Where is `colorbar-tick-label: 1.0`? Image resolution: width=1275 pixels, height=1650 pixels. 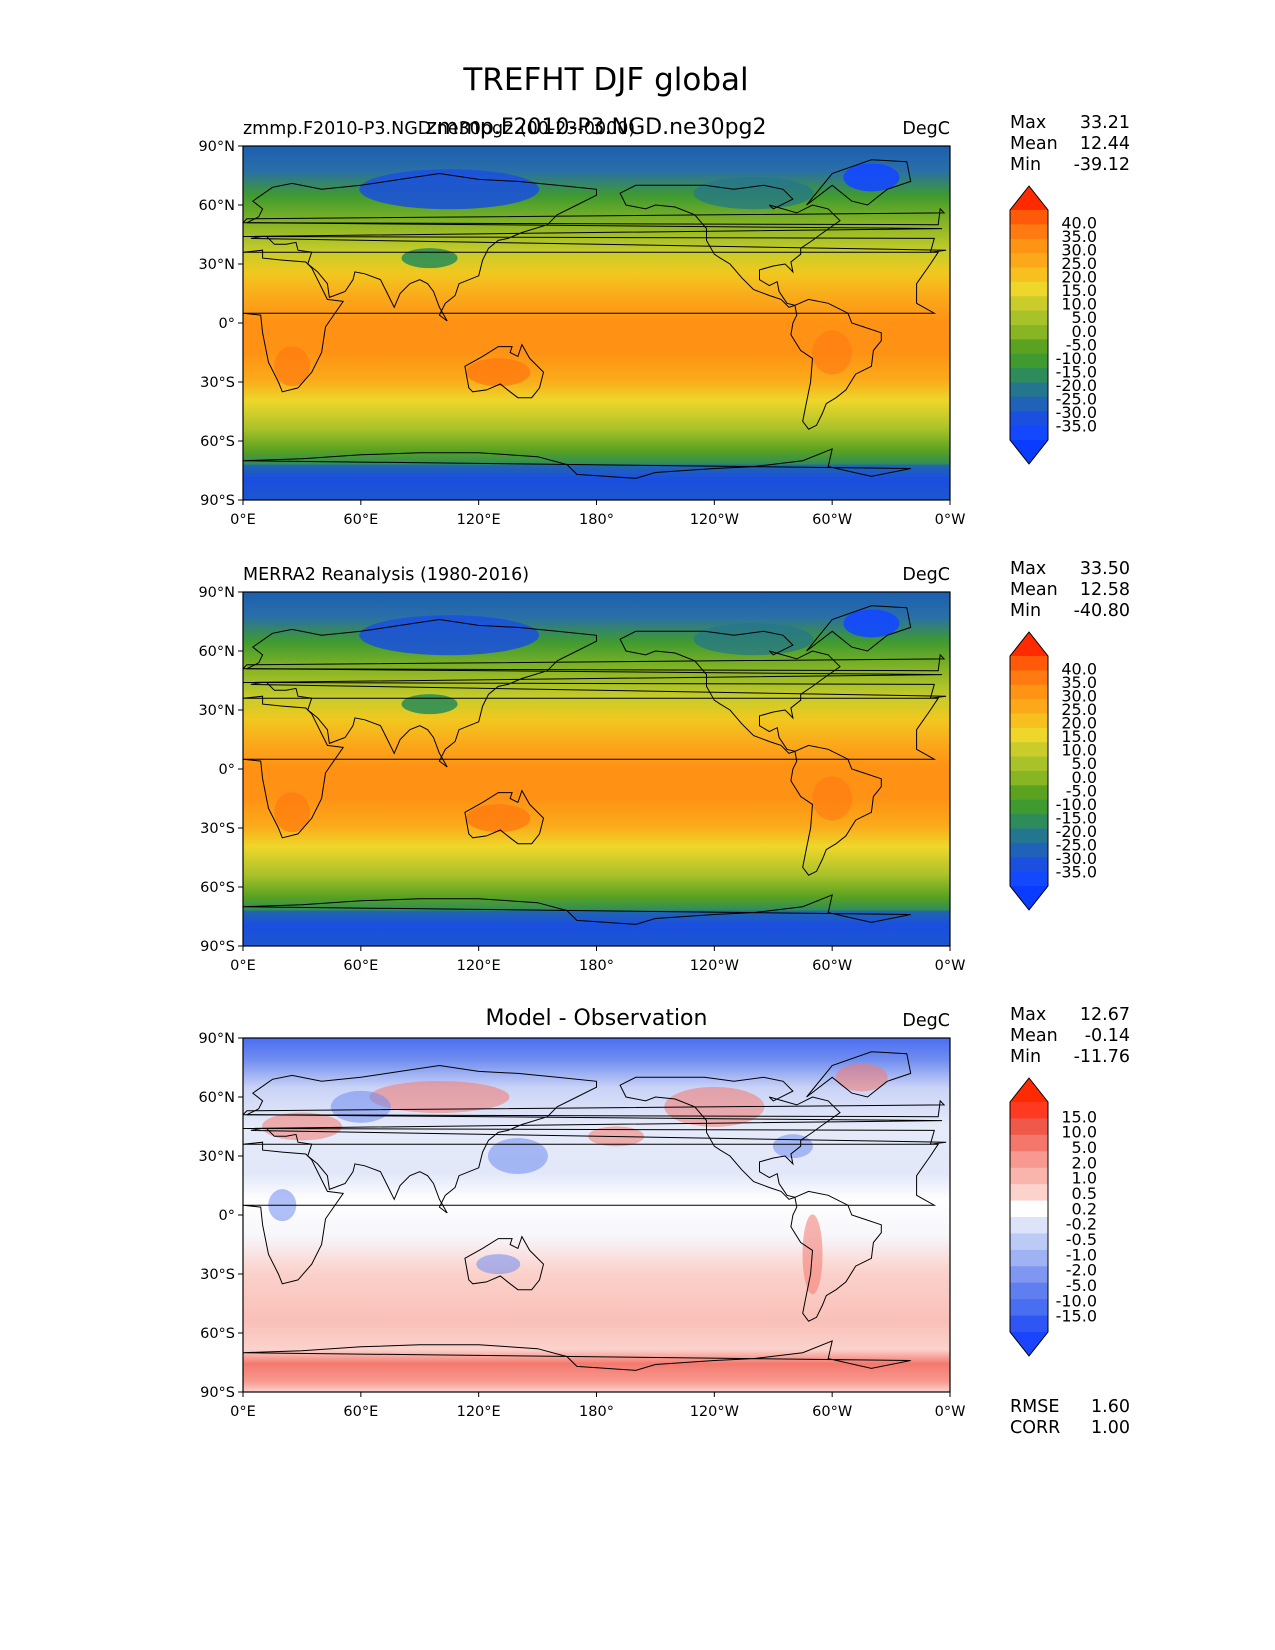 colorbar-tick-label: 1.0 is located at coordinates (1084, 1178).